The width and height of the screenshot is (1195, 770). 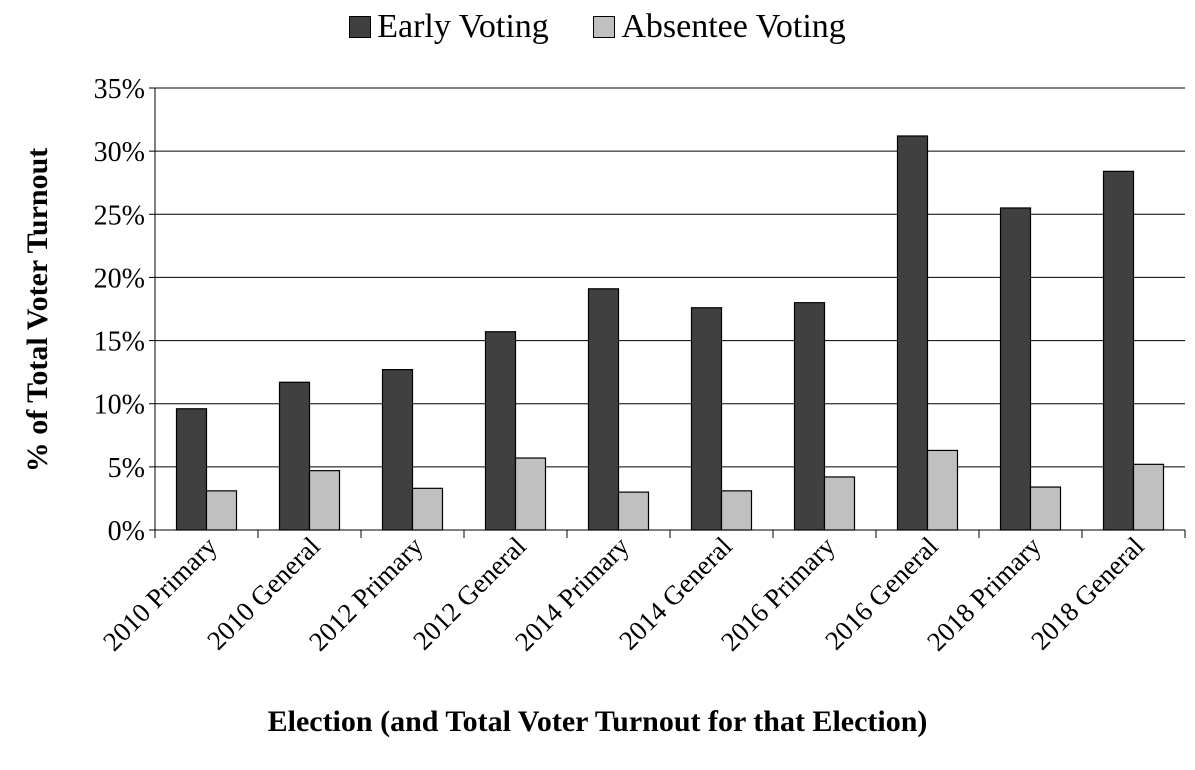 What do you see at coordinates (604, 27) in the screenshot?
I see `legend-swatch-absentee-voting` at bounding box center [604, 27].